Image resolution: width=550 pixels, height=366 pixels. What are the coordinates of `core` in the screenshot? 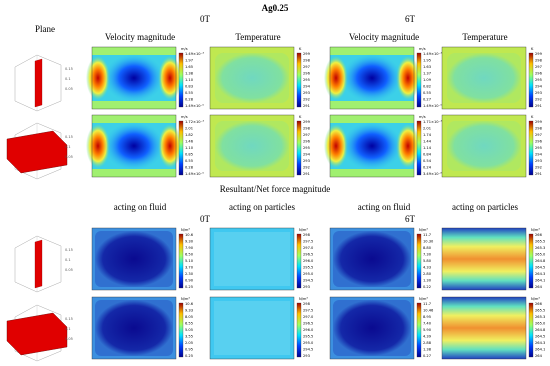 It's located at (134, 146).